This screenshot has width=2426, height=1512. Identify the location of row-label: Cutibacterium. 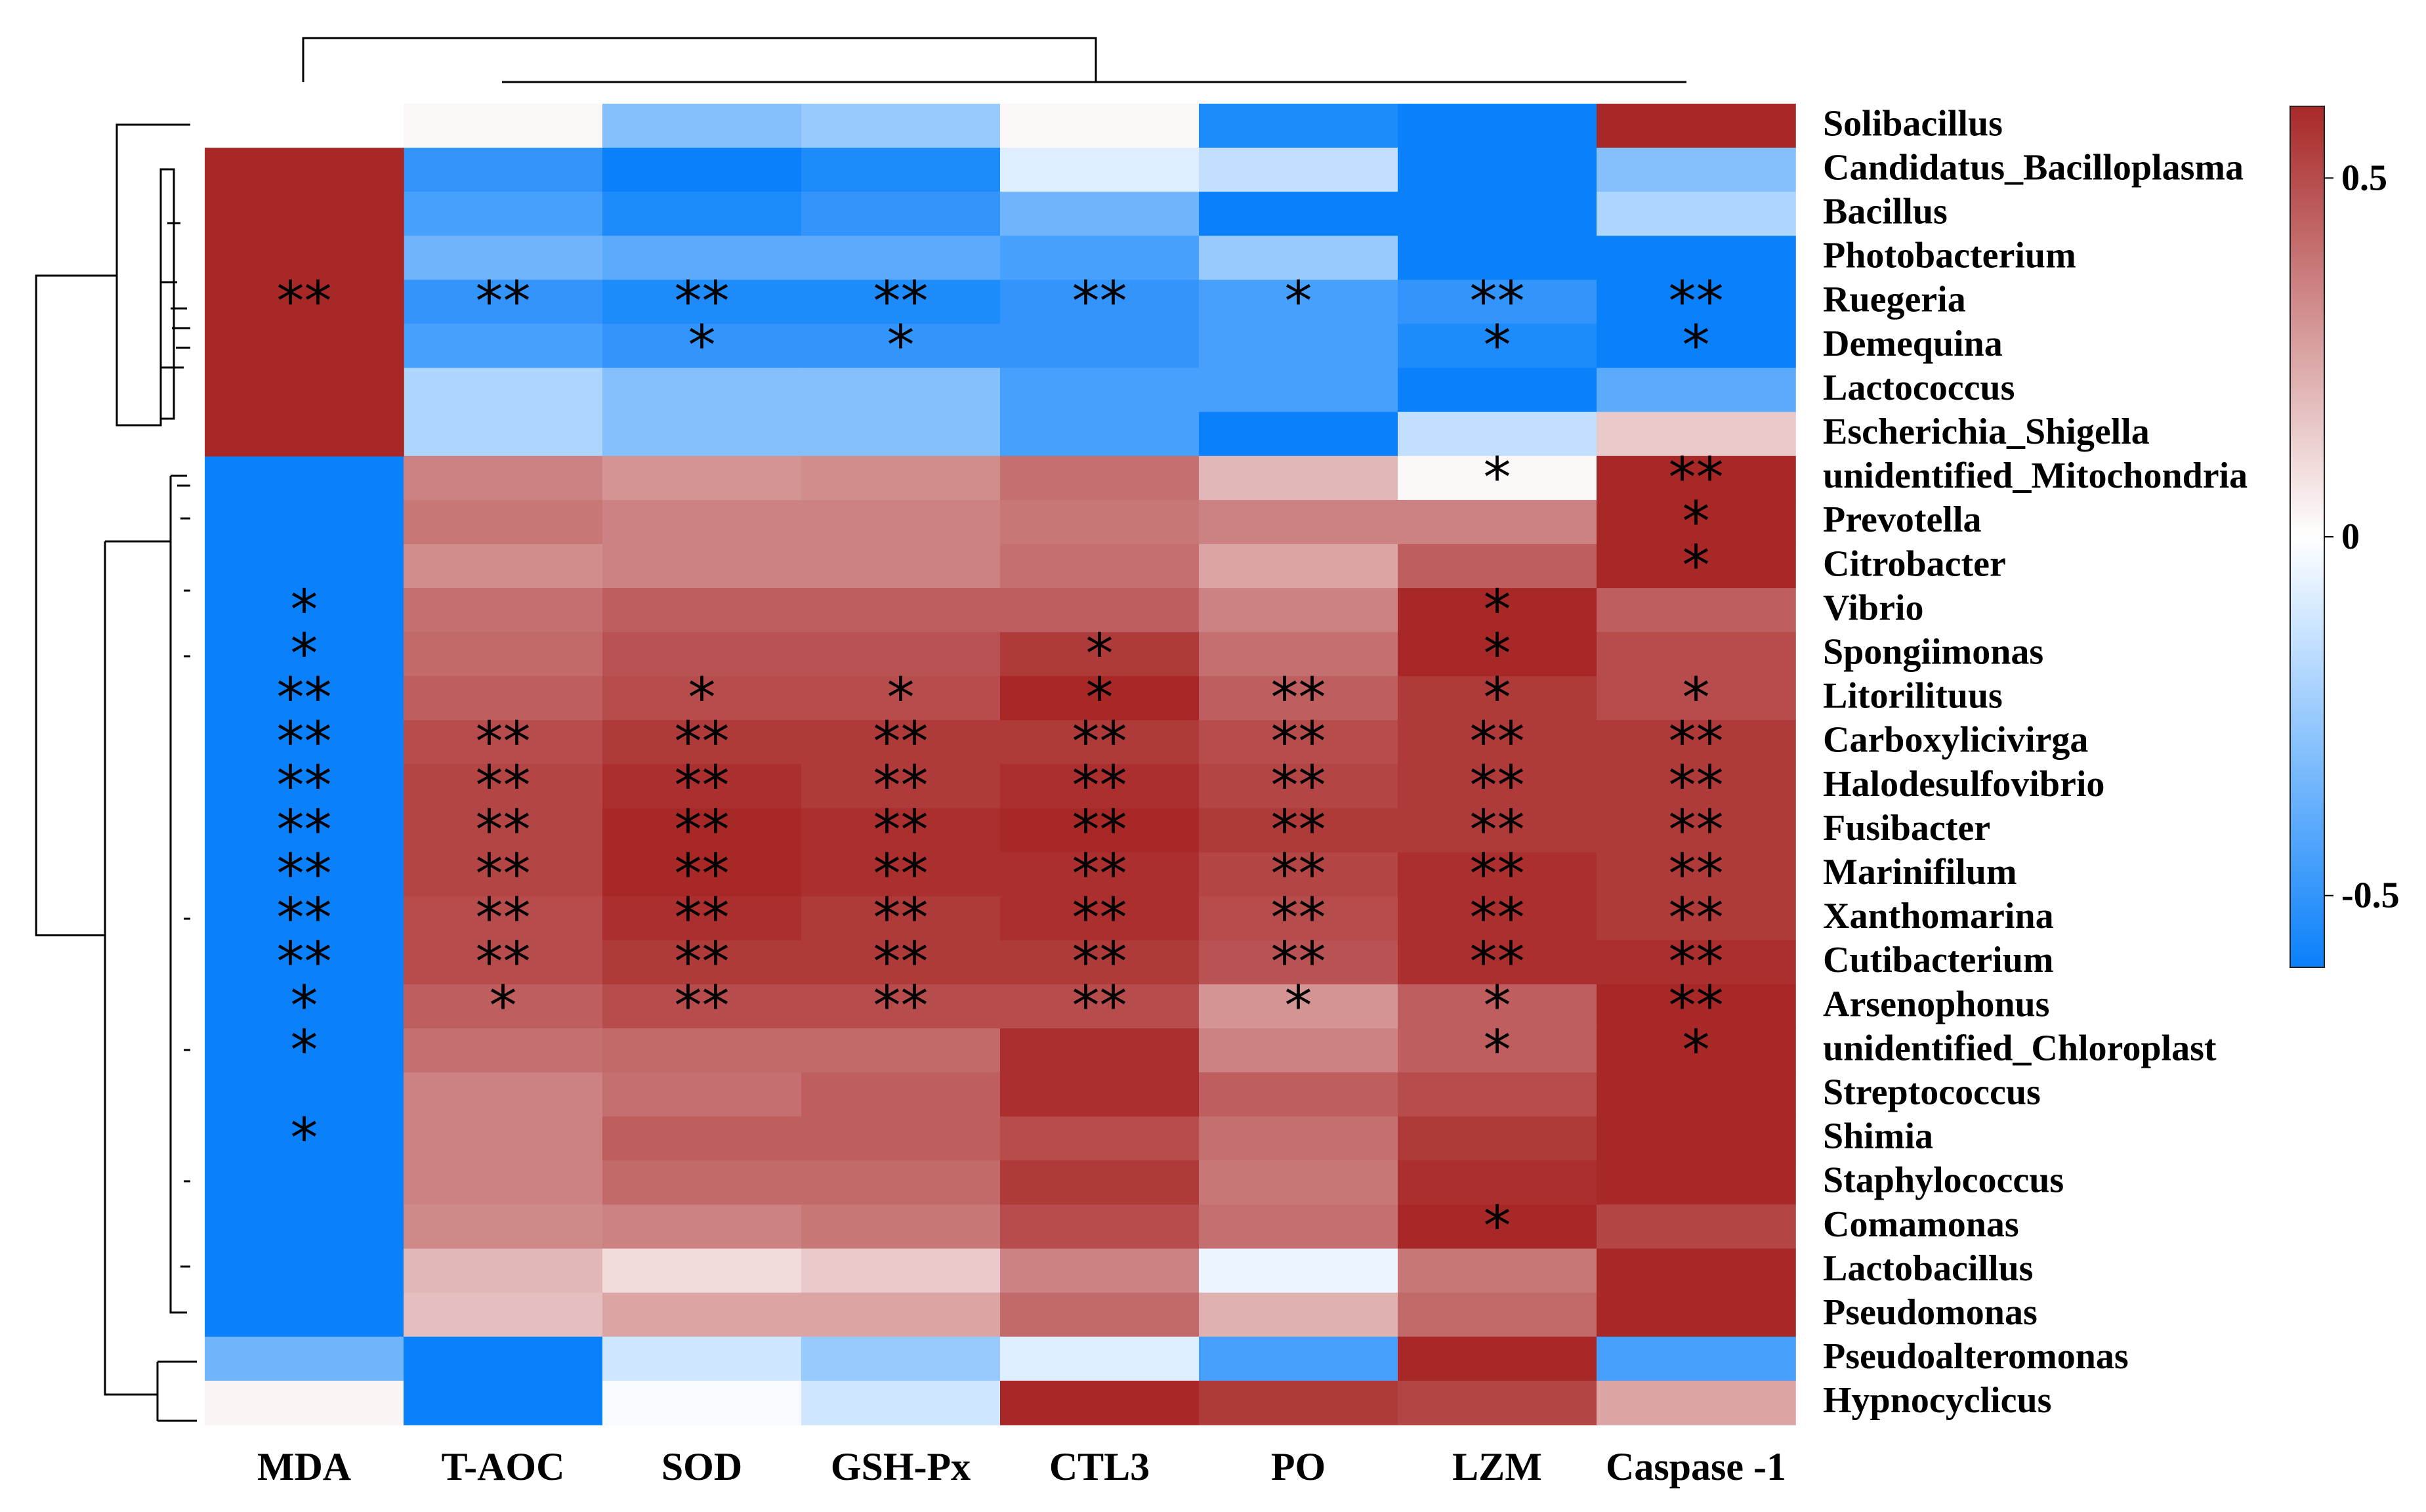
(1938, 960).